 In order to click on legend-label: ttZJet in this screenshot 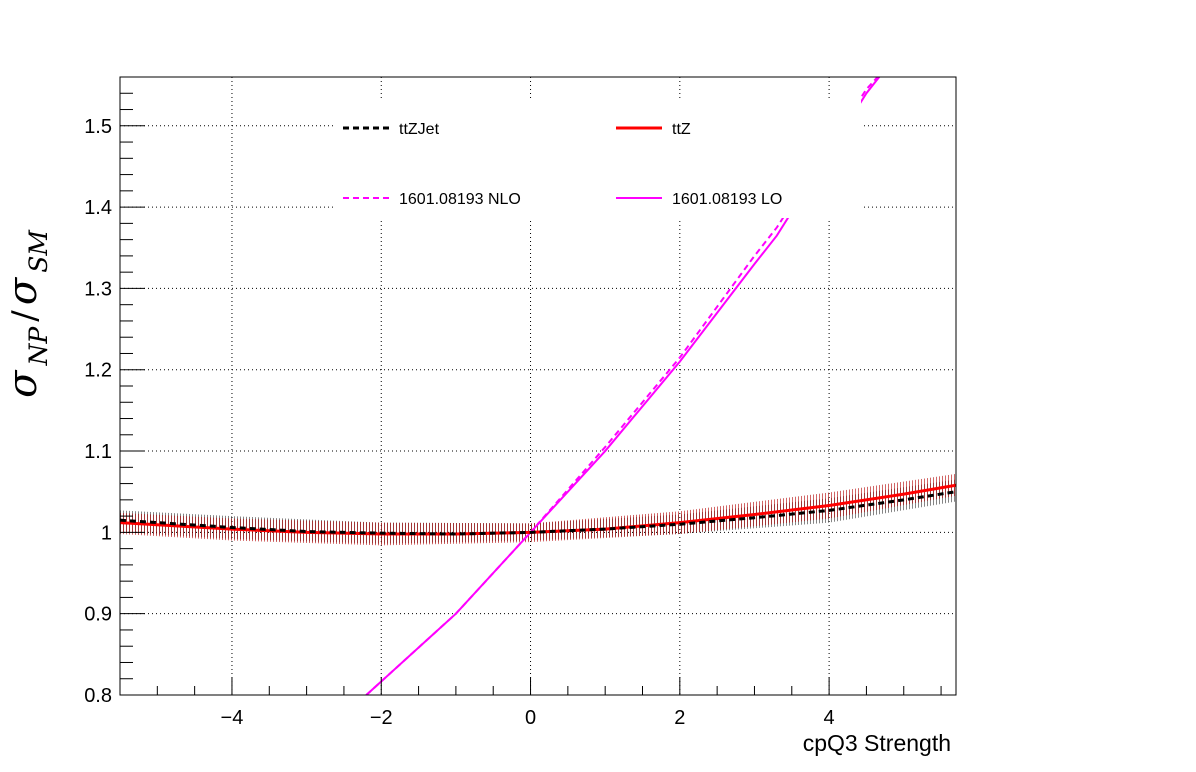, I will do `click(419, 129)`.